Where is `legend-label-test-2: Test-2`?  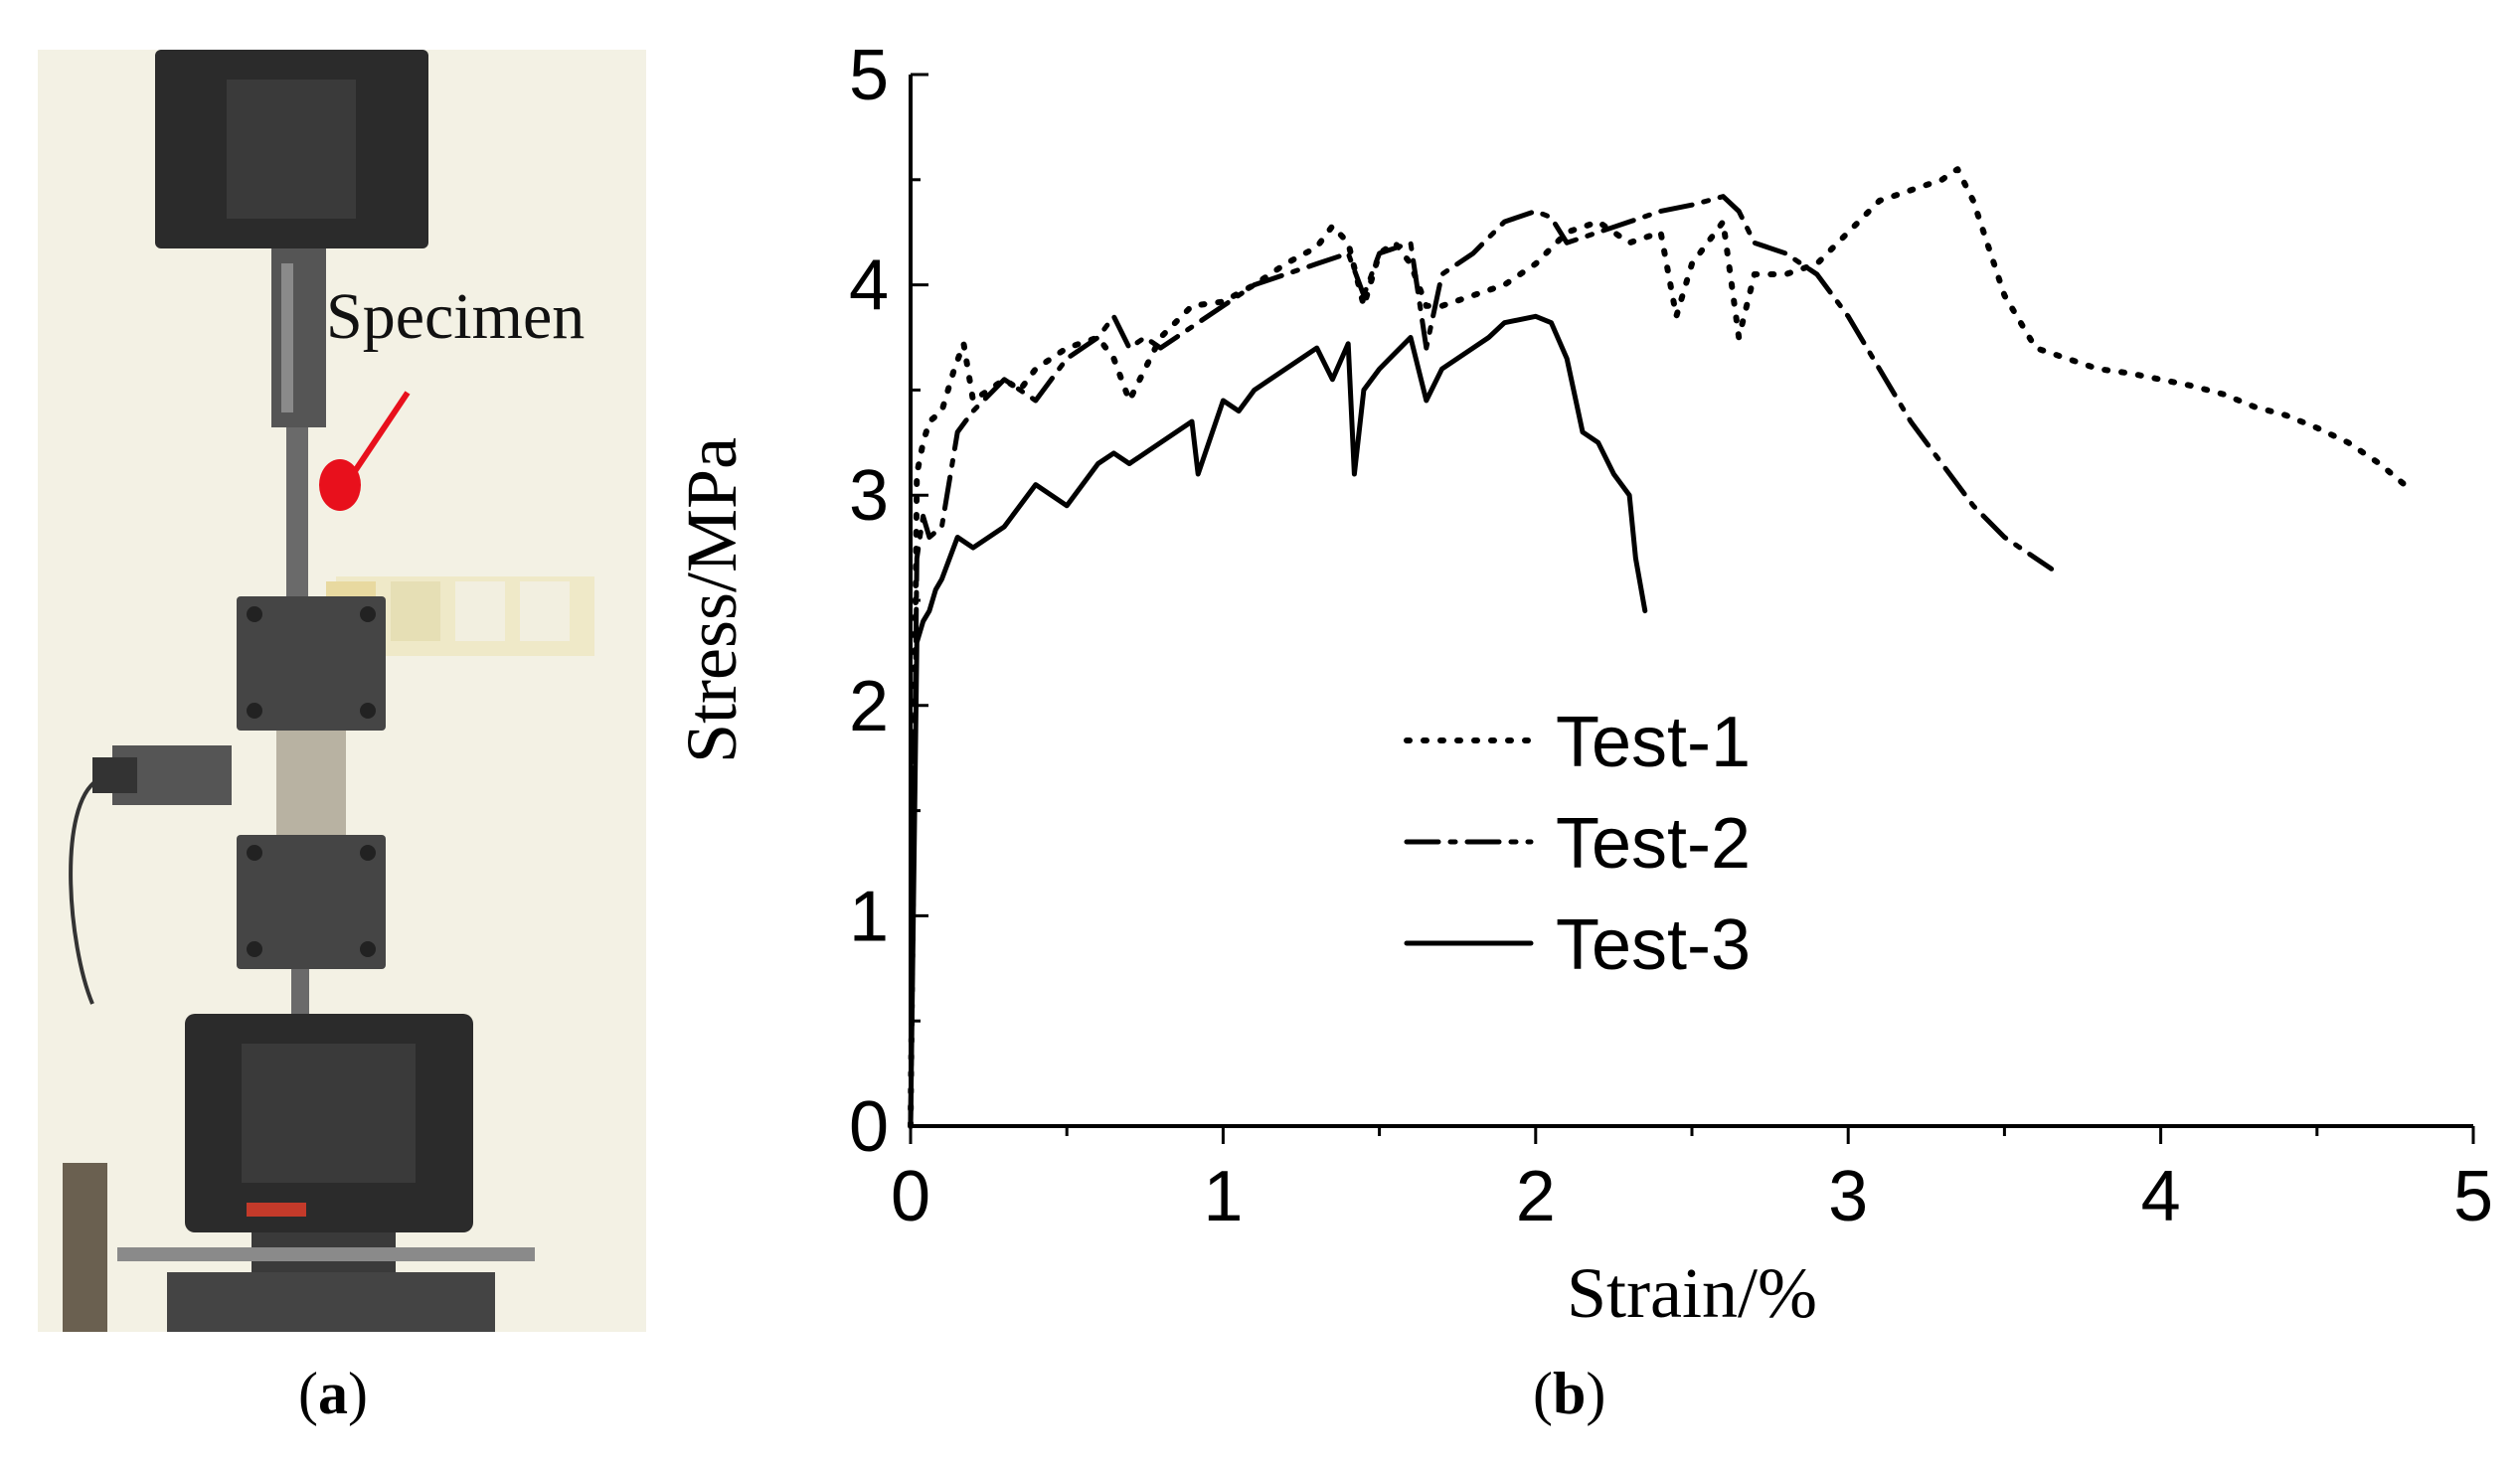
legend-label-test-2: Test-2 is located at coordinates (1653, 844).